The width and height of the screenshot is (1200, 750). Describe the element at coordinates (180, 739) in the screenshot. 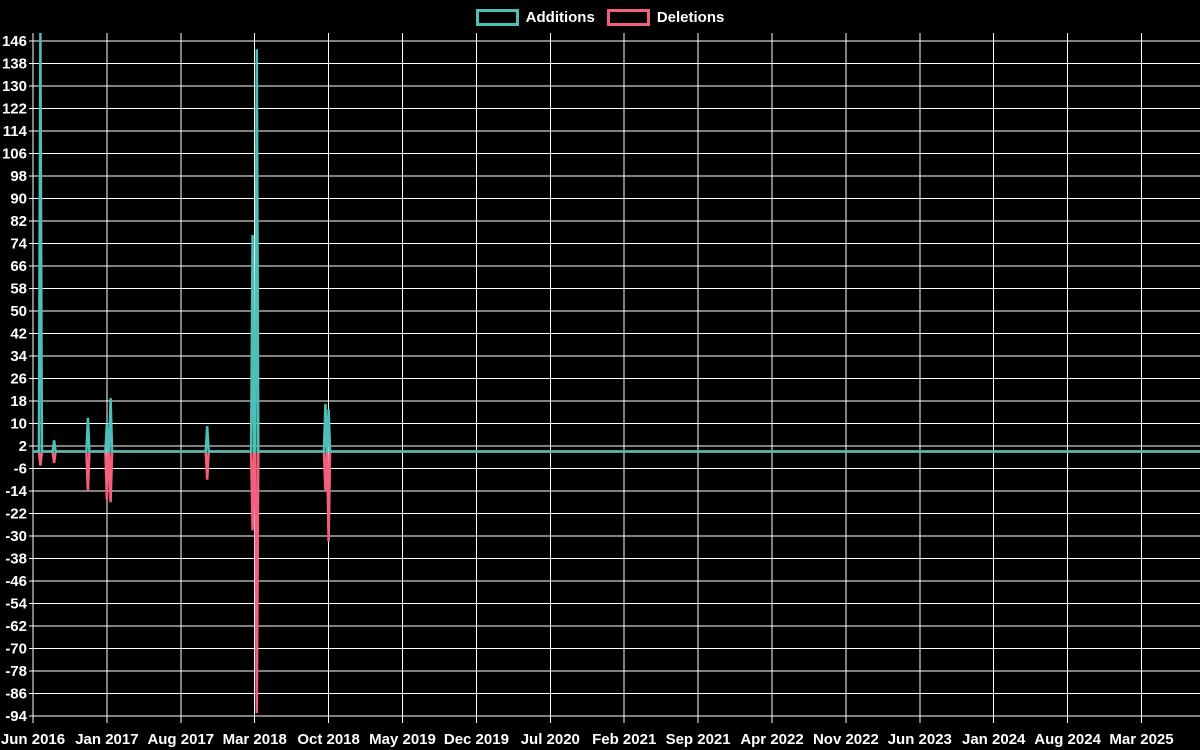

I see `x-tick-label: Aug 2017` at that location.